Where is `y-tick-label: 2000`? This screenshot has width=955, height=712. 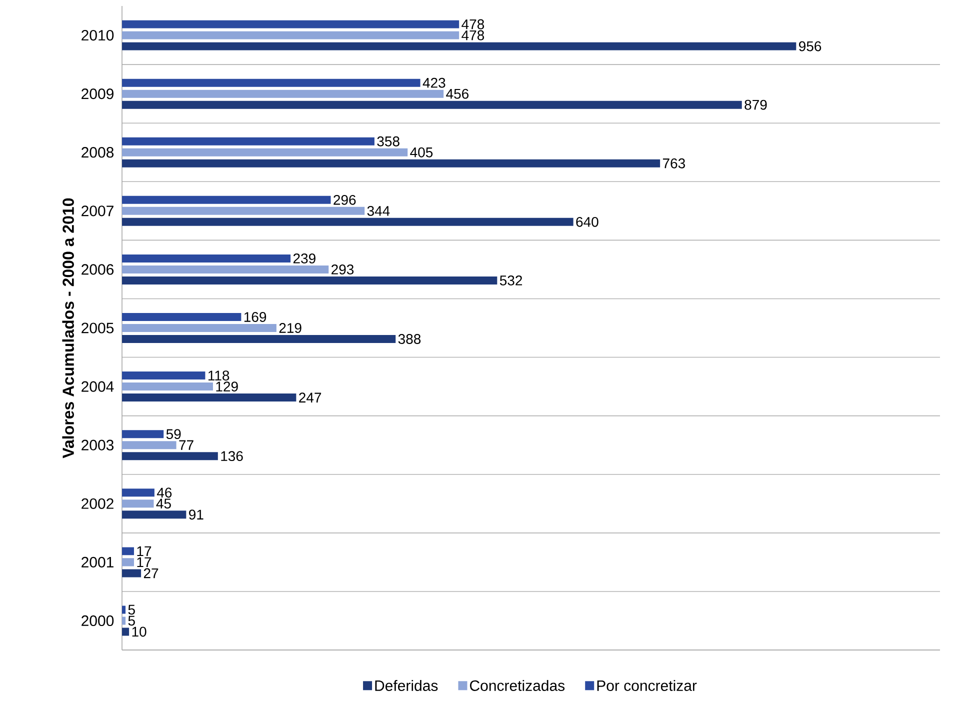
y-tick-label: 2000 is located at coordinates (98, 620).